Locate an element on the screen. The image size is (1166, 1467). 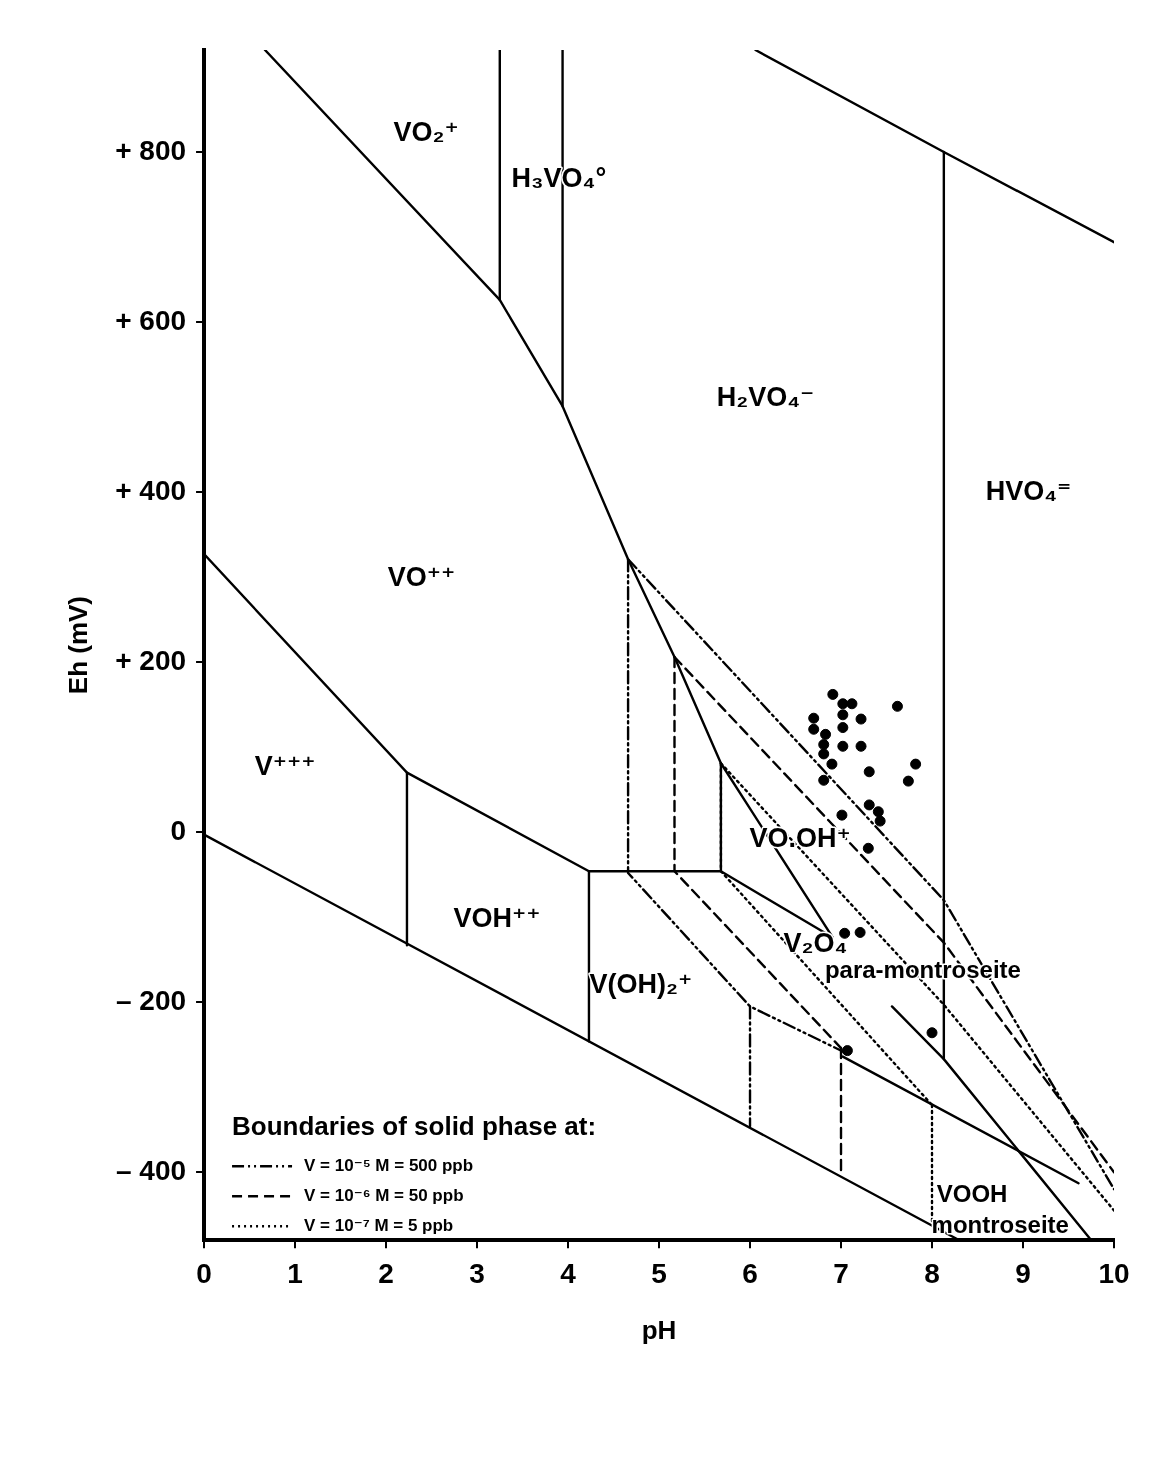
annotation: VO⁺⁺ is located at coordinates (421, 576).